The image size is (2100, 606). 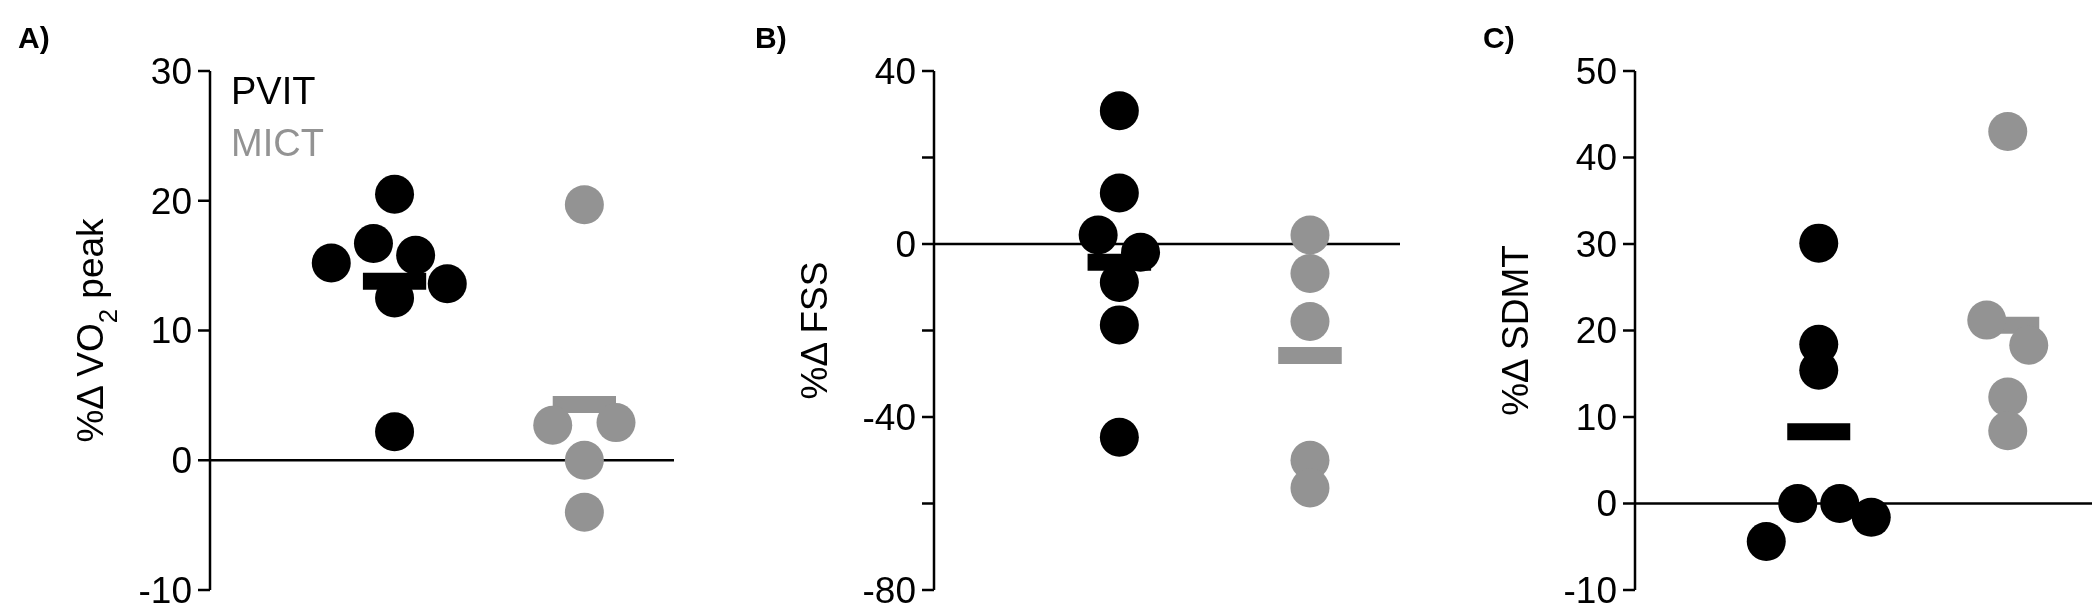 What do you see at coordinates (277, 143) in the screenshot?
I see `text: MICT` at bounding box center [277, 143].